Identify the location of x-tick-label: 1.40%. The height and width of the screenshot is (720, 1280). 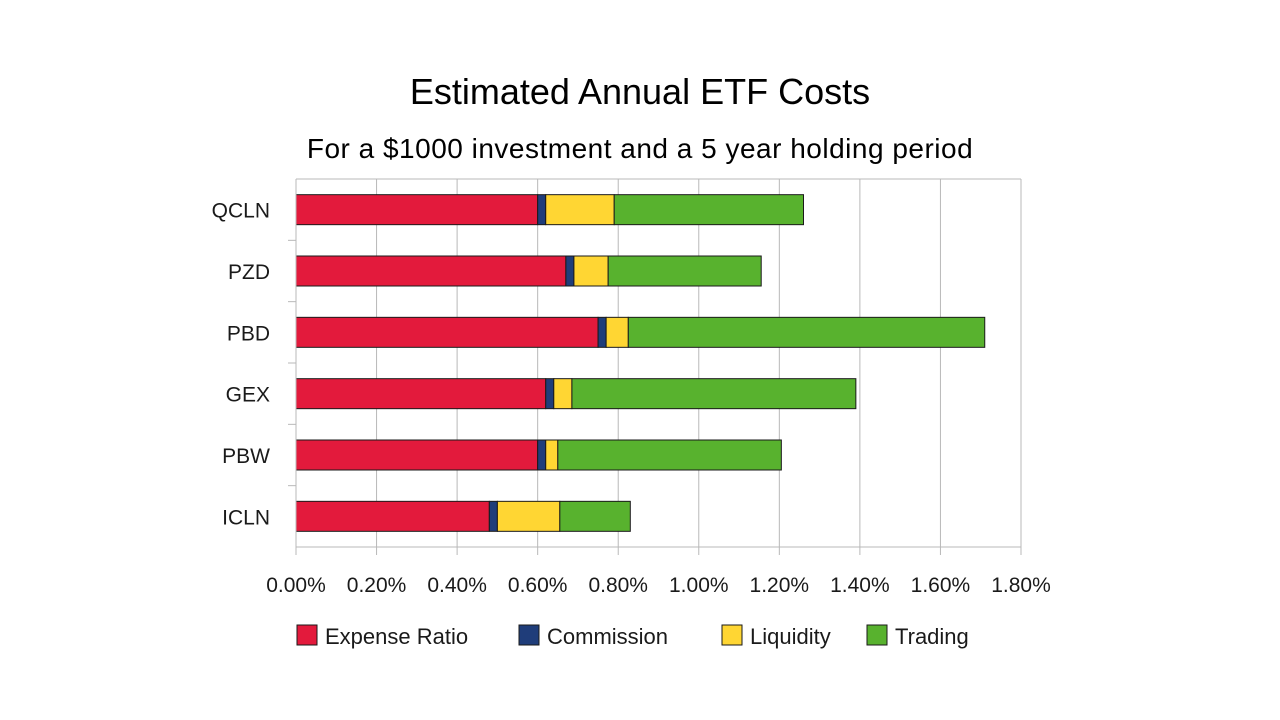
(860, 585).